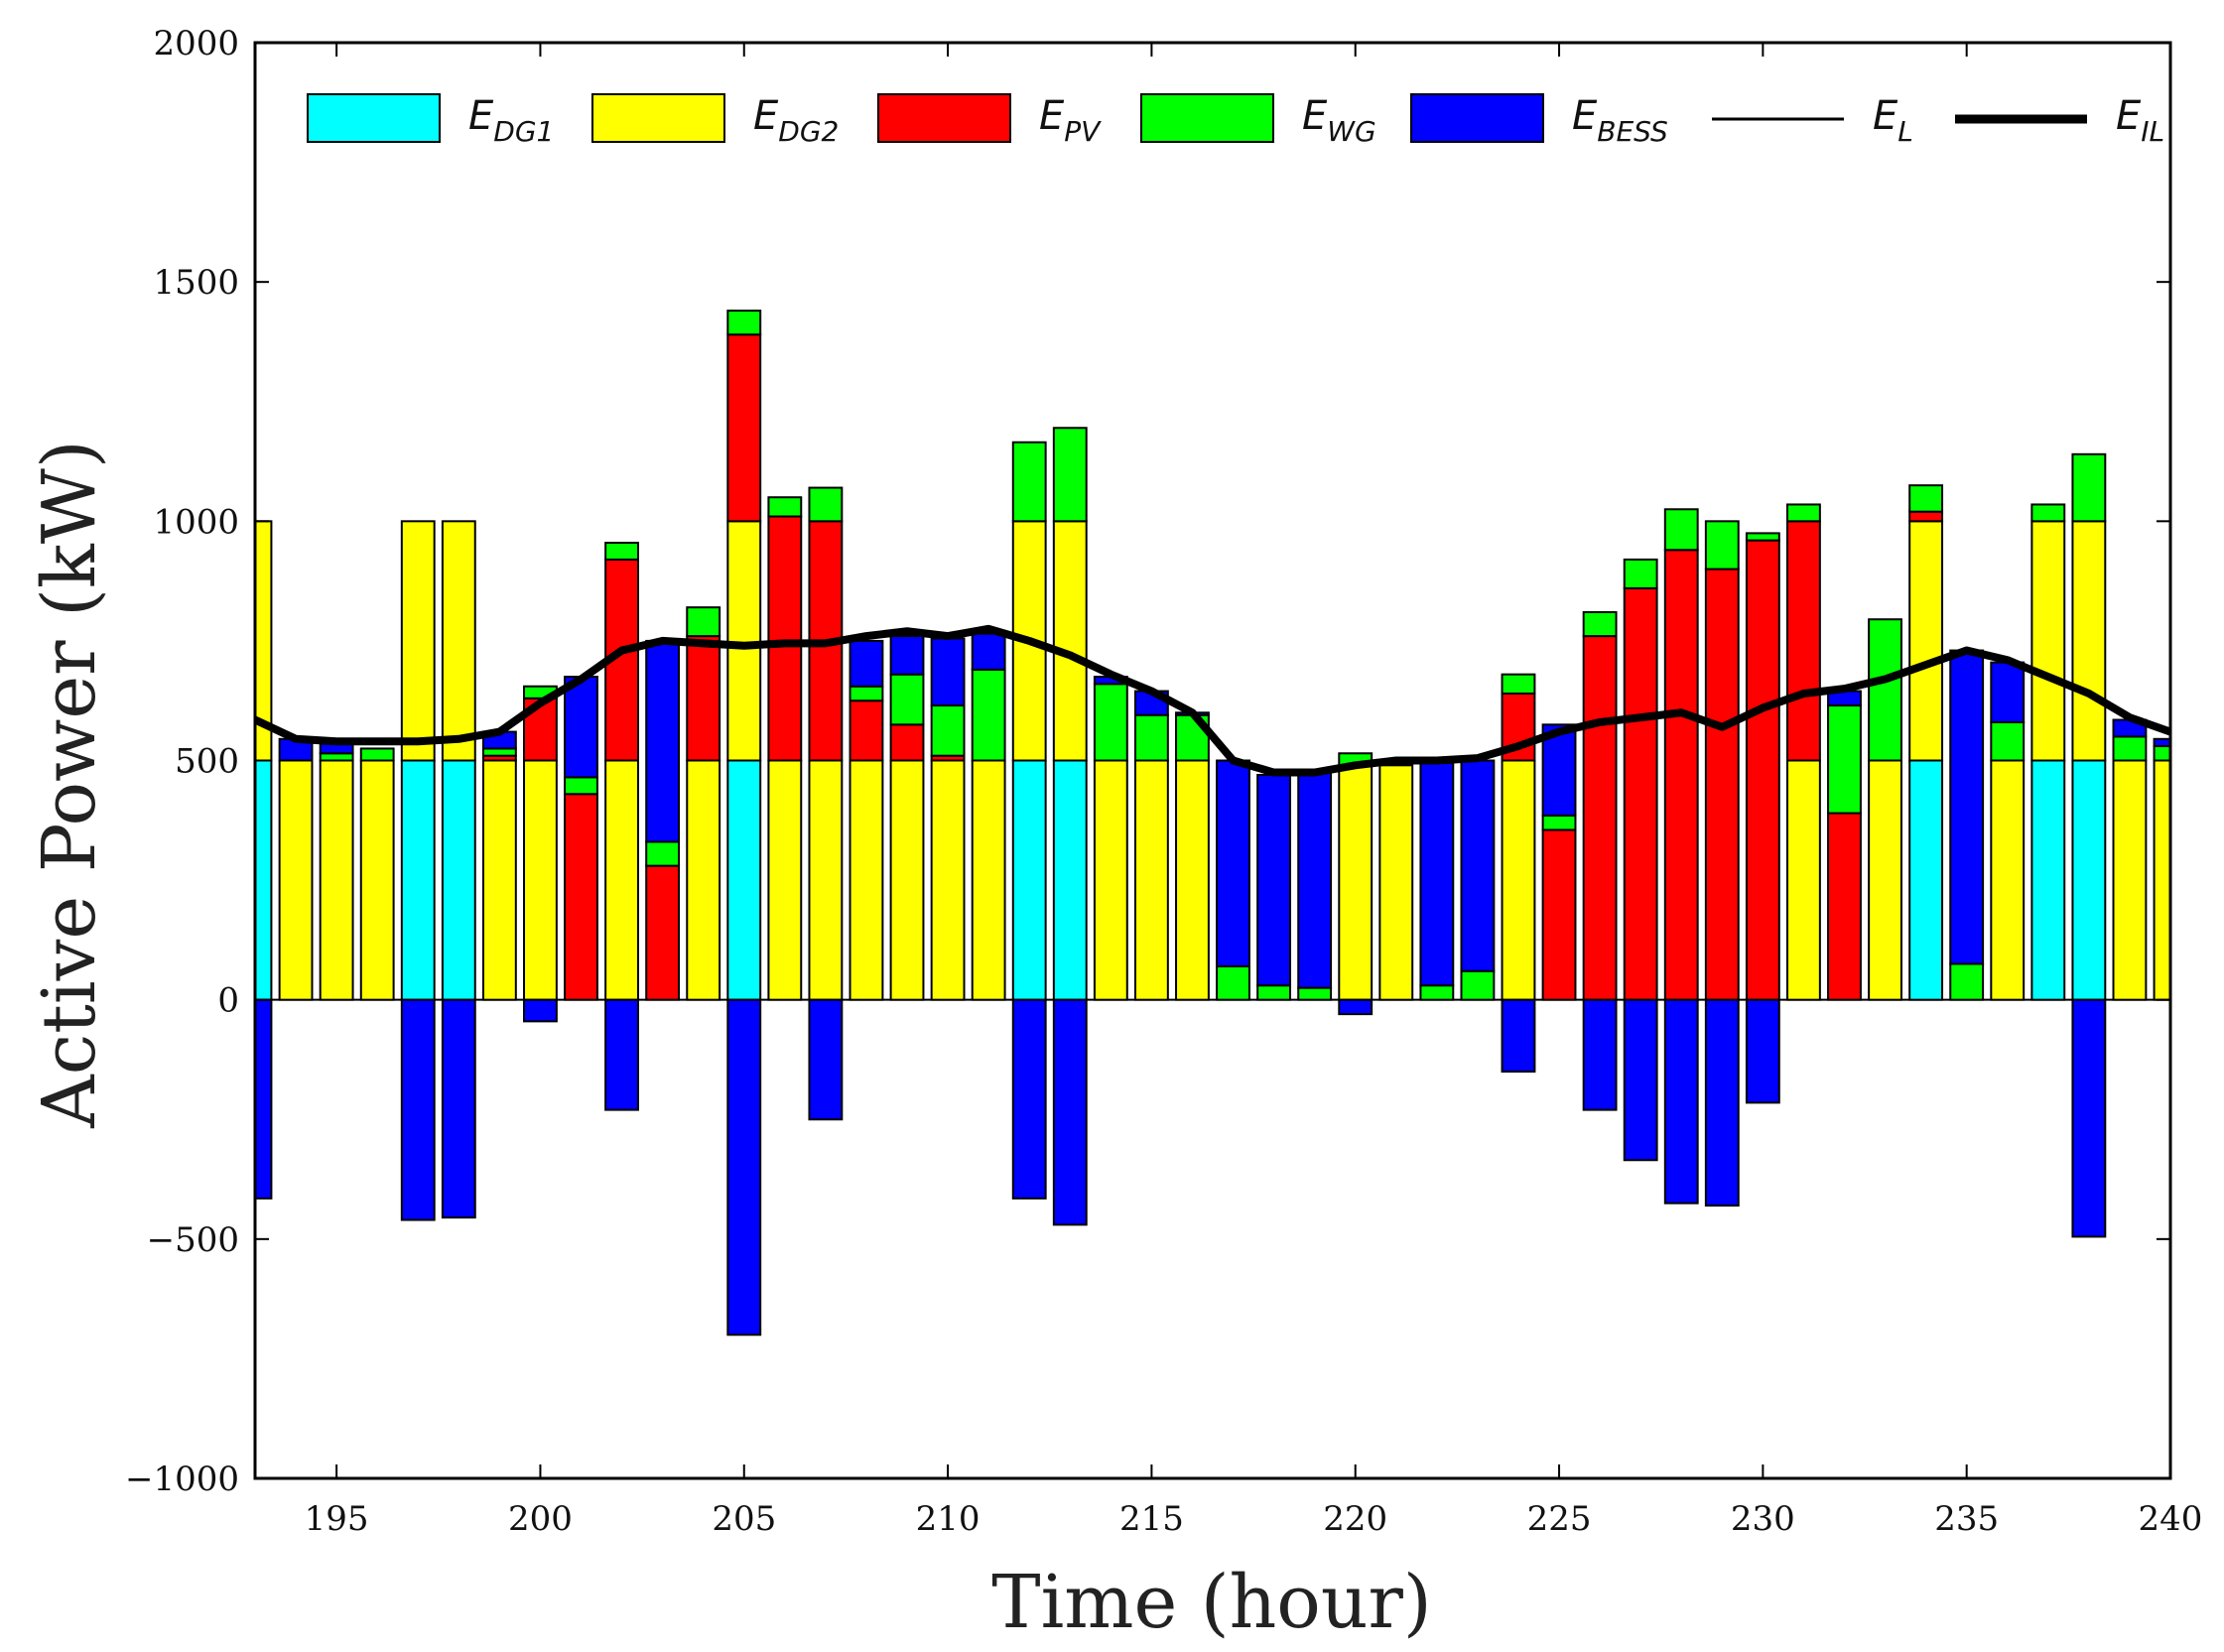 This screenshot has width=2224, height=1652. What do you see at coordinates (1355, 1519) in the screenshot?
I see `x-tick-label: 220` at bounding box center [1355, 1519].